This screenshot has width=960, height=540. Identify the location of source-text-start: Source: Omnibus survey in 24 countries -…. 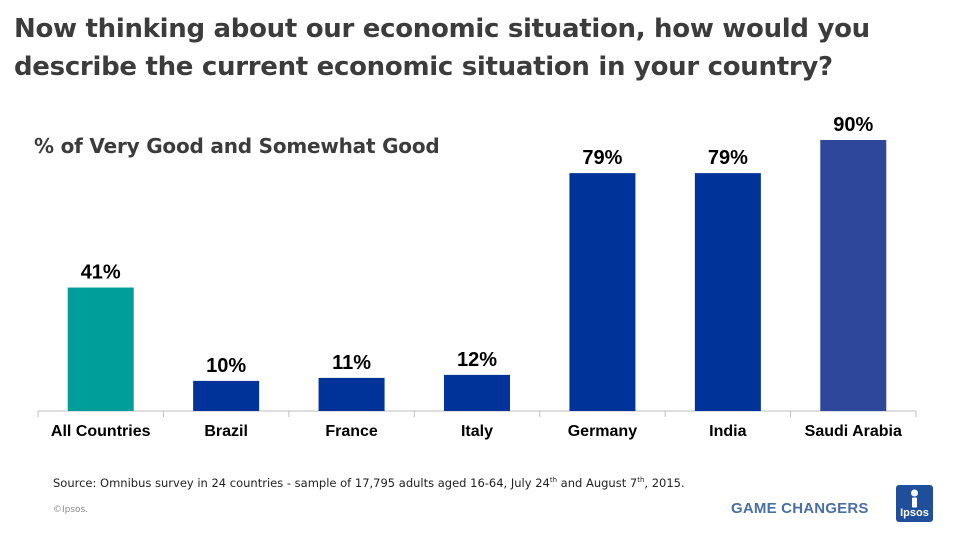
(301, 483).